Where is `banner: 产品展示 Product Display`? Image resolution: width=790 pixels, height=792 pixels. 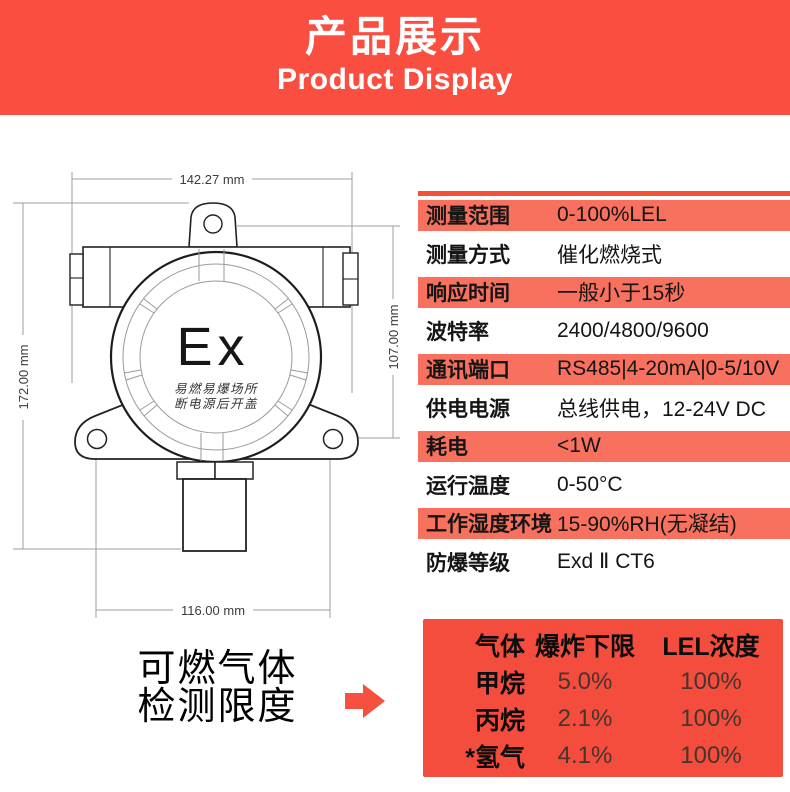 banner: 产品展示 Product Display is located at coordinates (395, 57).